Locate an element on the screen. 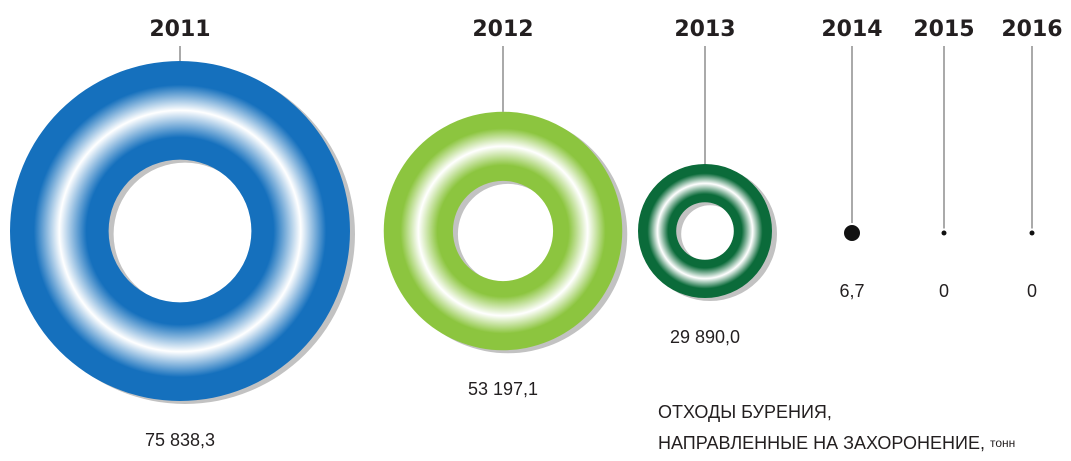  caption-line: ОТХОДЫ БУРЕНИЯ, is located at coordinates (745, 412).